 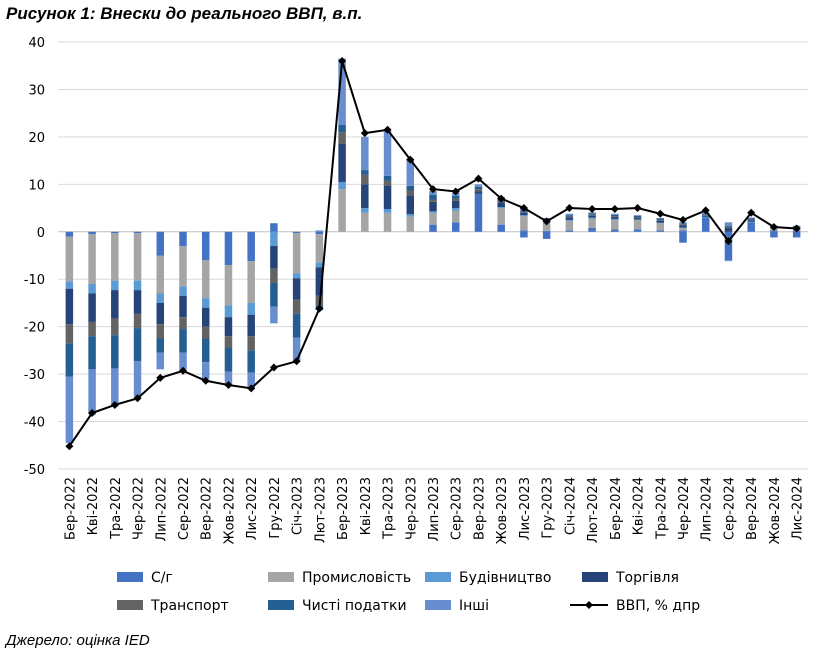 What do you see at coordinates (34, 470) in the screenshot?
I see `y-tick-label: -50` at bounding box center [34, 470].